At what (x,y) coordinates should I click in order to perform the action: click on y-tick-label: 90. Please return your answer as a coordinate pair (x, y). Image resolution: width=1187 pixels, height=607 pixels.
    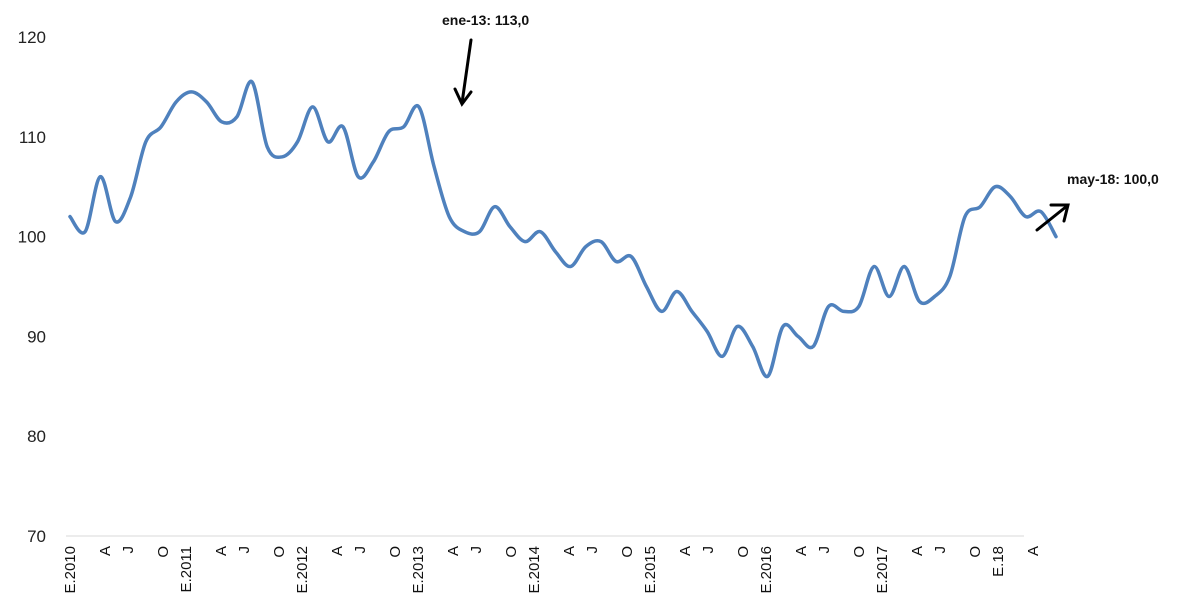
    Looking at the image, I should click on (36, 336).